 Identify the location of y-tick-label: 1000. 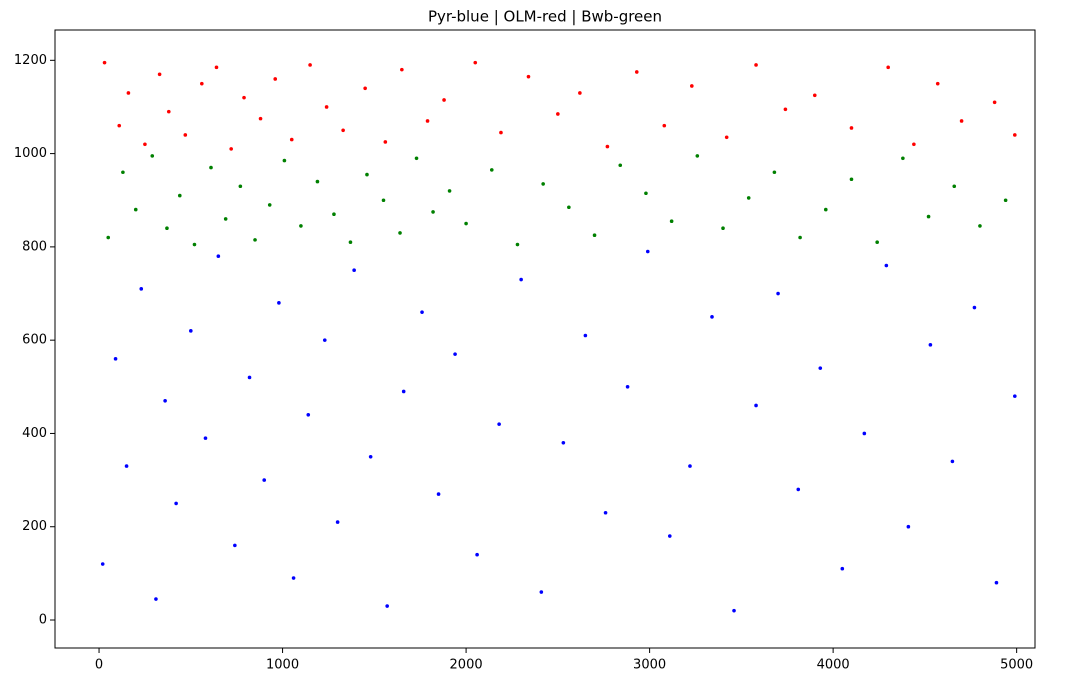
(30, 153).